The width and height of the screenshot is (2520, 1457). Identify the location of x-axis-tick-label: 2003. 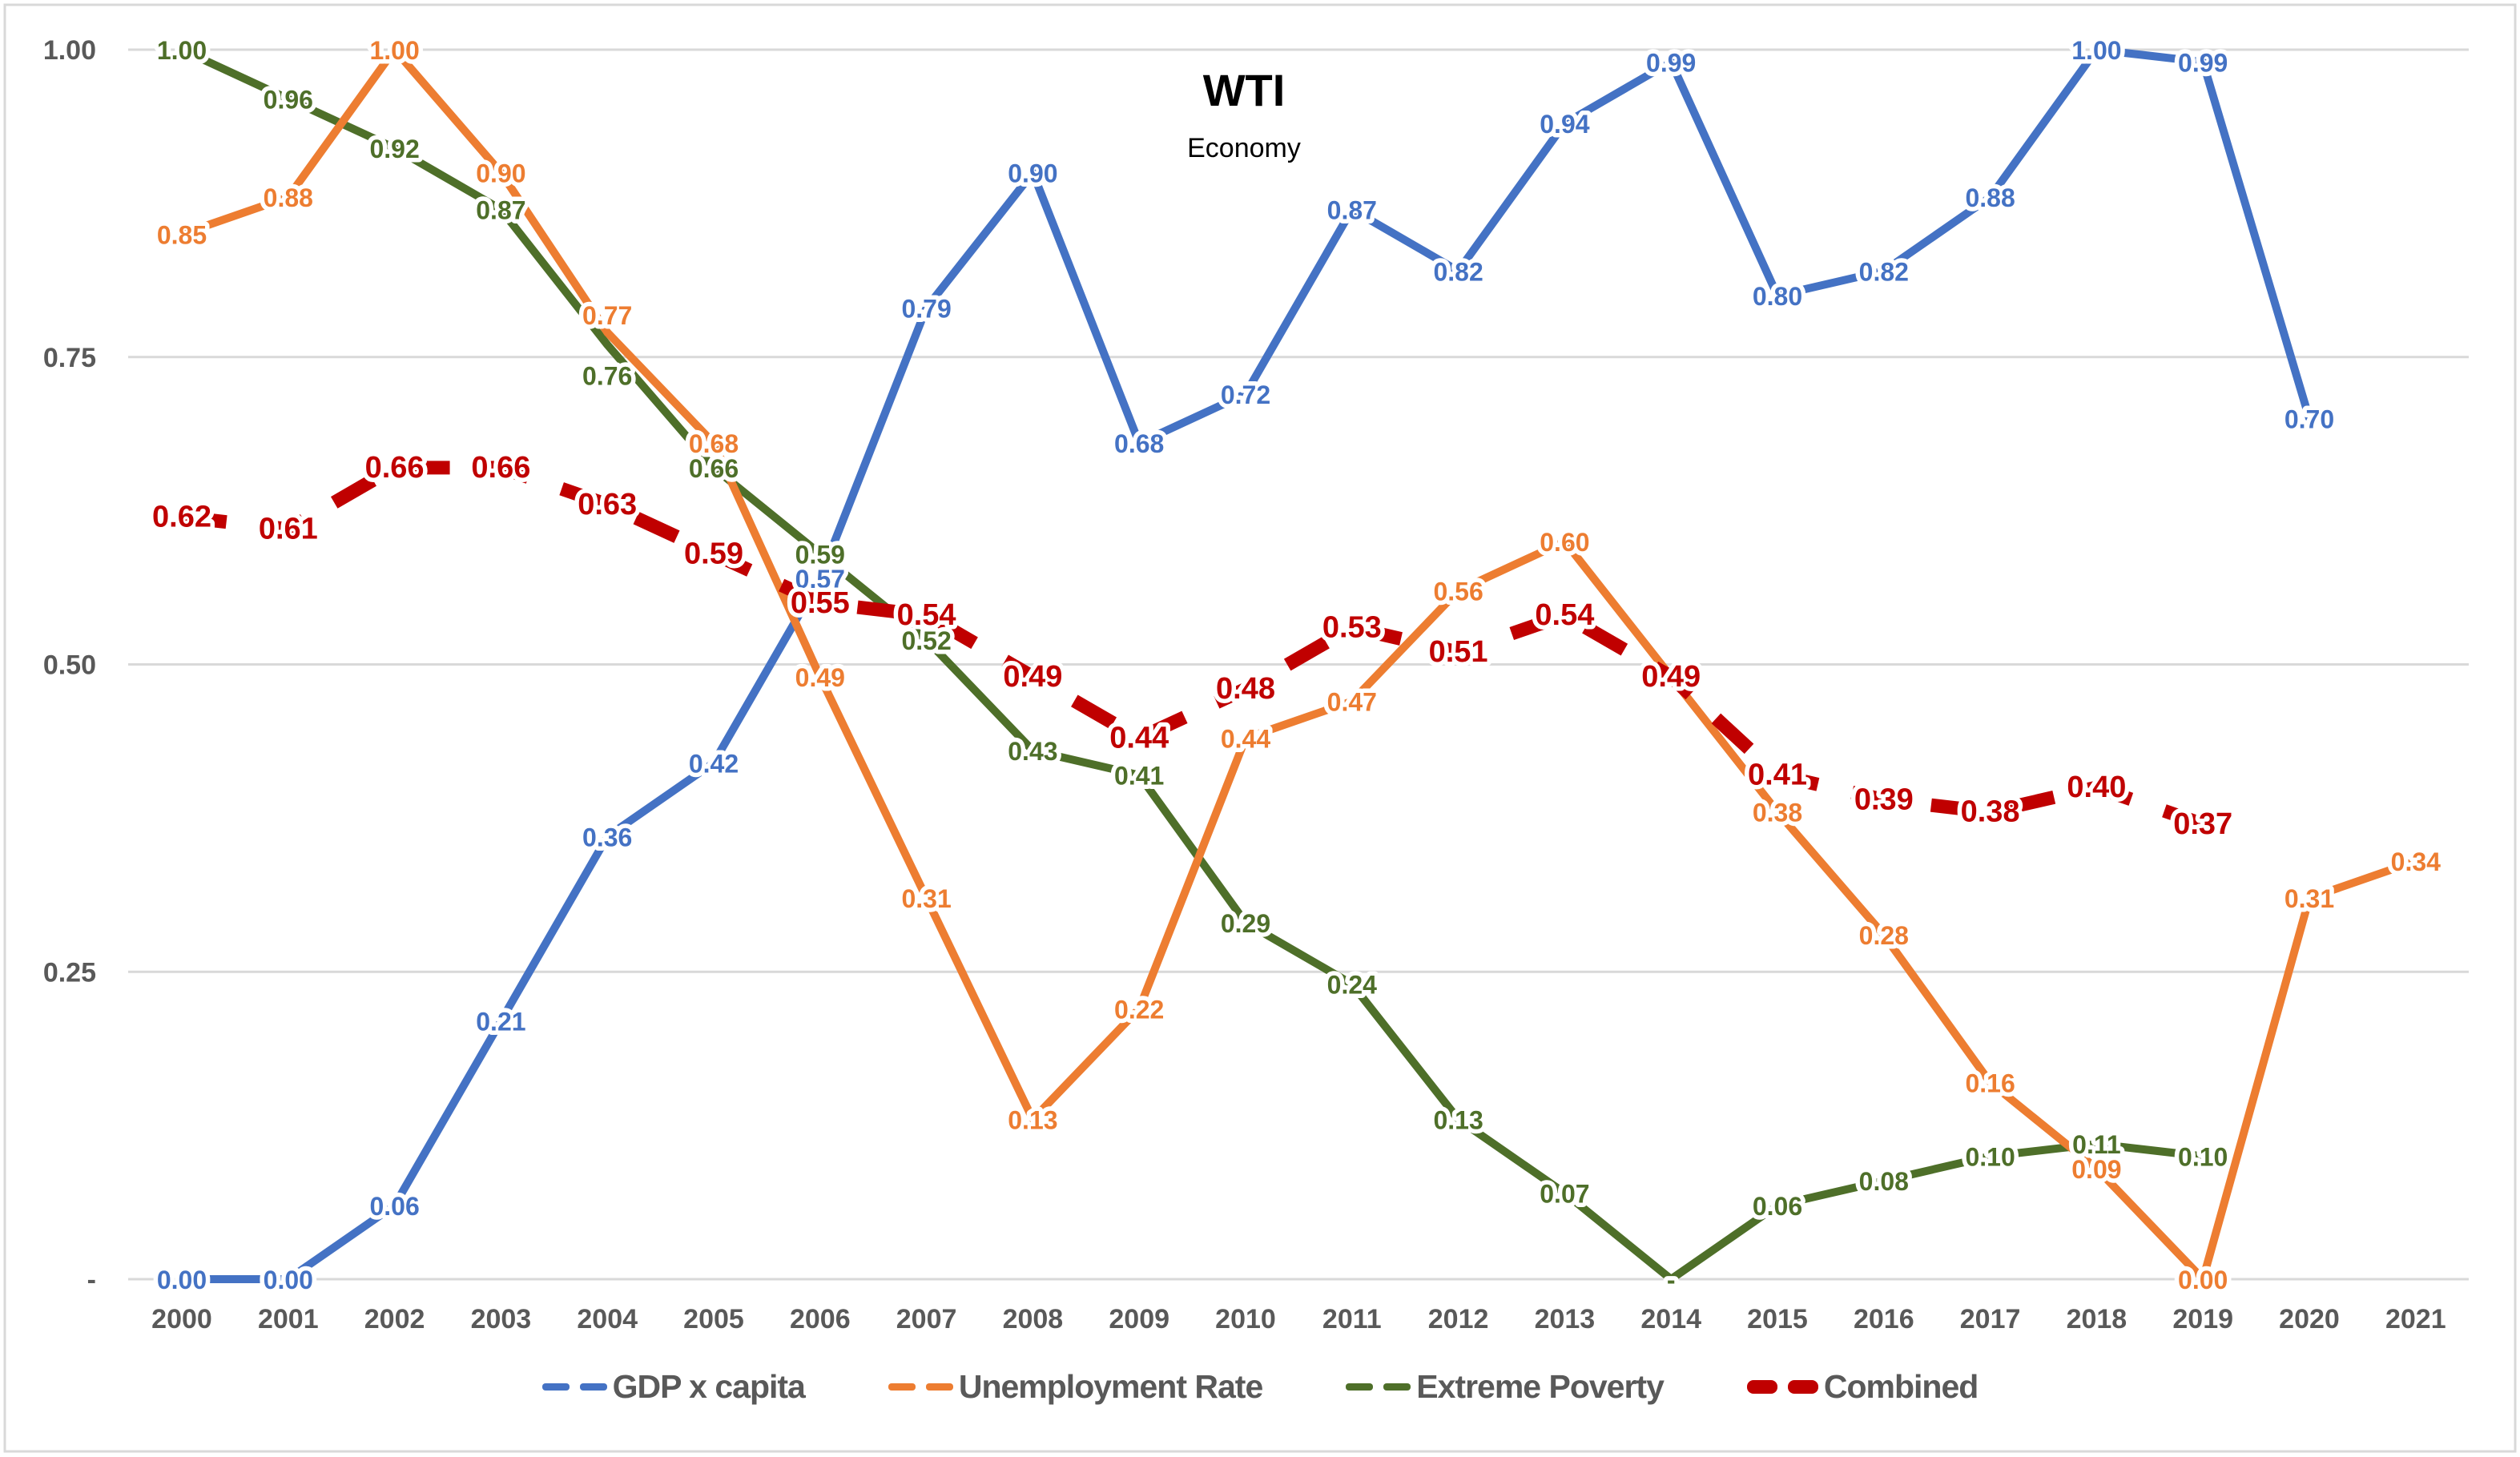
(501, 1319).